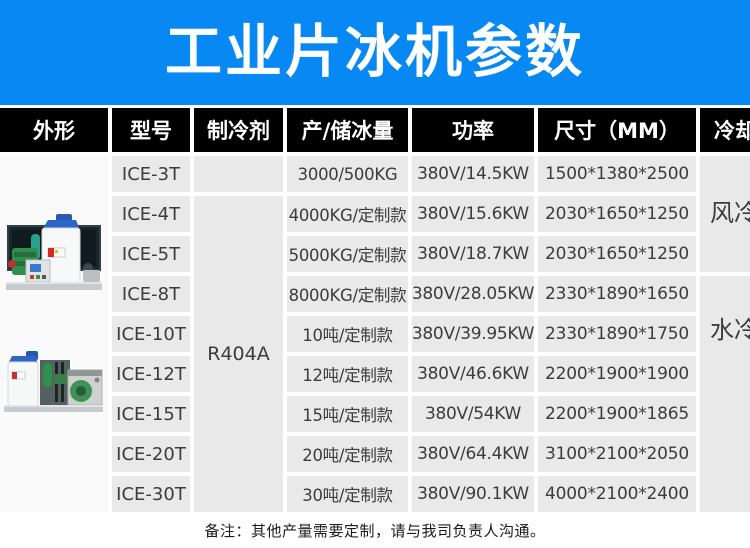 The height and width of the screenshot is (548, 750). I want to click on capacity-cell: 15吨/定制款, so click(347, 414).